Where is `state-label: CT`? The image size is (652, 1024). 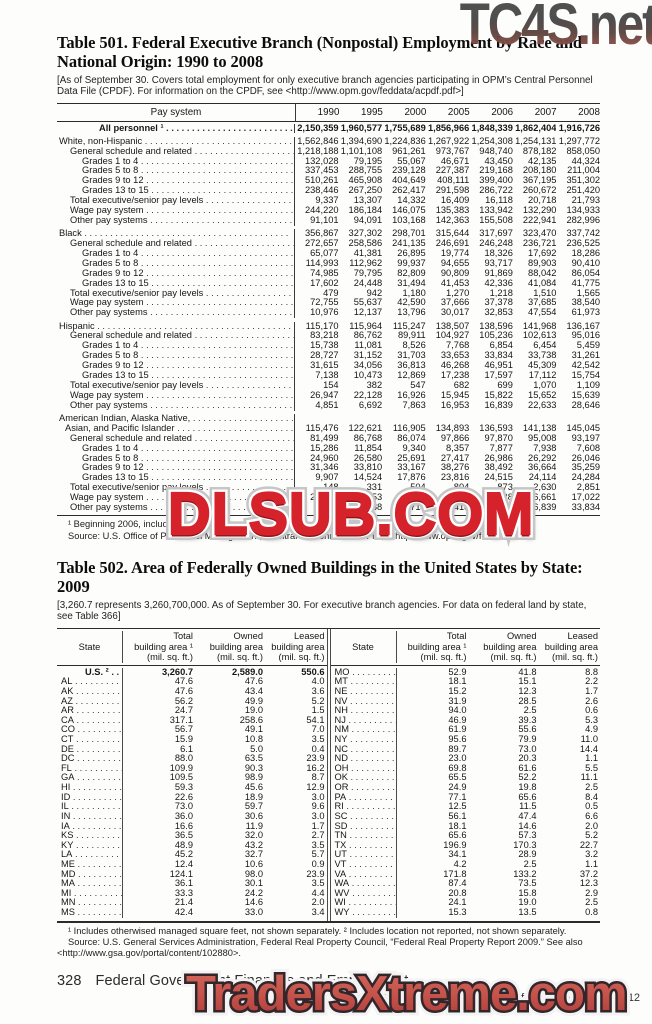
state-label: CT is located at coordinates (90, 740).